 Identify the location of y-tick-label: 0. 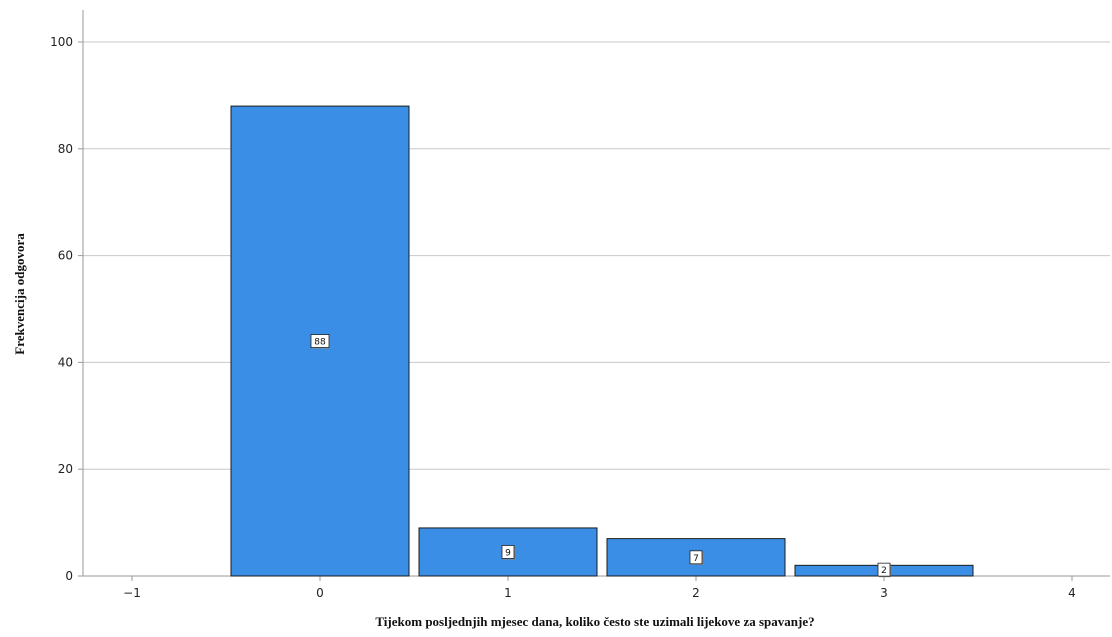
(69, 576).